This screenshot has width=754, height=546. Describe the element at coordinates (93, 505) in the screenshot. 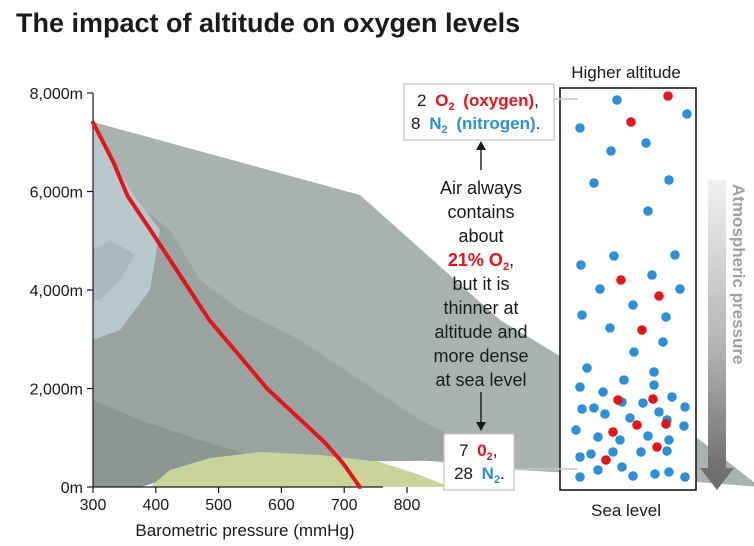

I see `x-tick-label: 300` at that location.